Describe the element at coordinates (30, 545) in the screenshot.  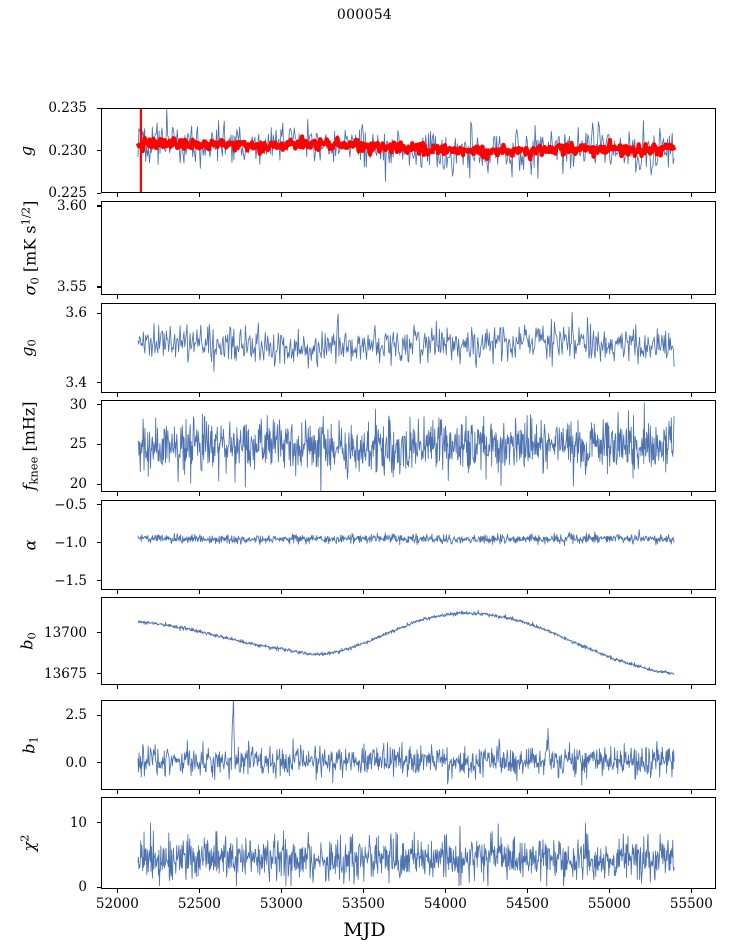
I see `y-axis-label-alpha: α` at that location.